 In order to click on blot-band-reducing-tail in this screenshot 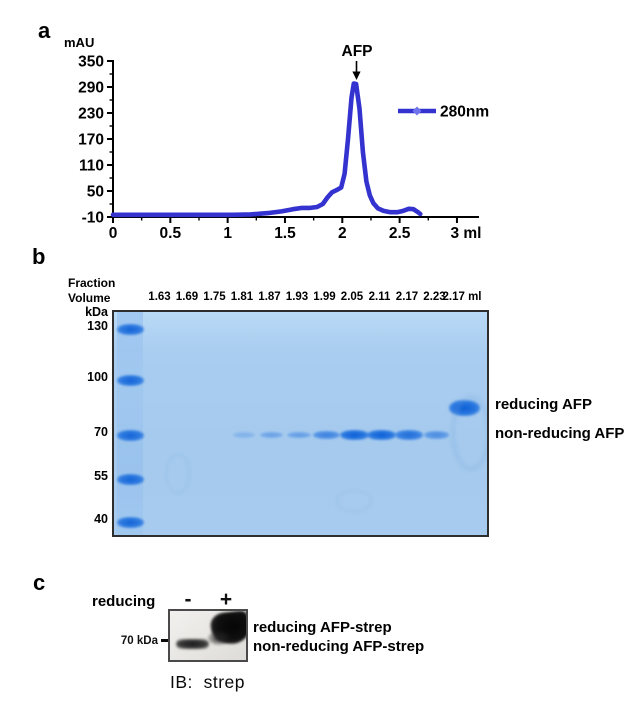, I will do `click(219, 638)`.